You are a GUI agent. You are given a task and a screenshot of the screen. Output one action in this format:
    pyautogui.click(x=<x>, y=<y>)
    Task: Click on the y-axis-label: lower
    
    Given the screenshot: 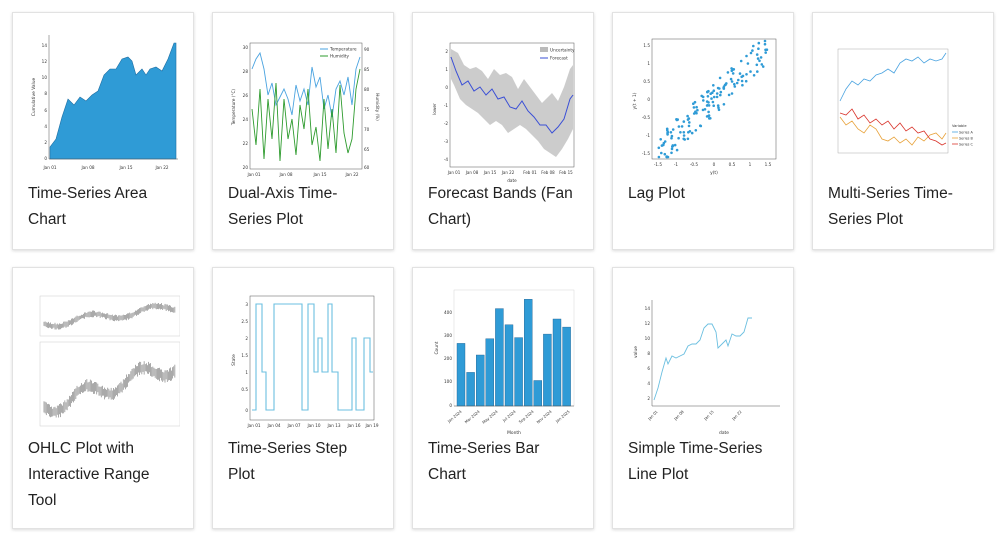 What is the action you would take?
    pyautogui.click(x=434, y=109)
    